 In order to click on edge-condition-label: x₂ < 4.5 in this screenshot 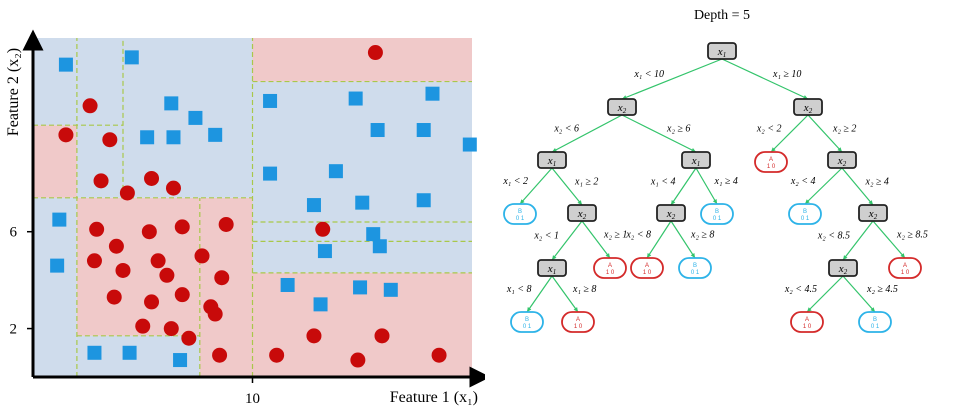, I will do `click(800, 289)`.